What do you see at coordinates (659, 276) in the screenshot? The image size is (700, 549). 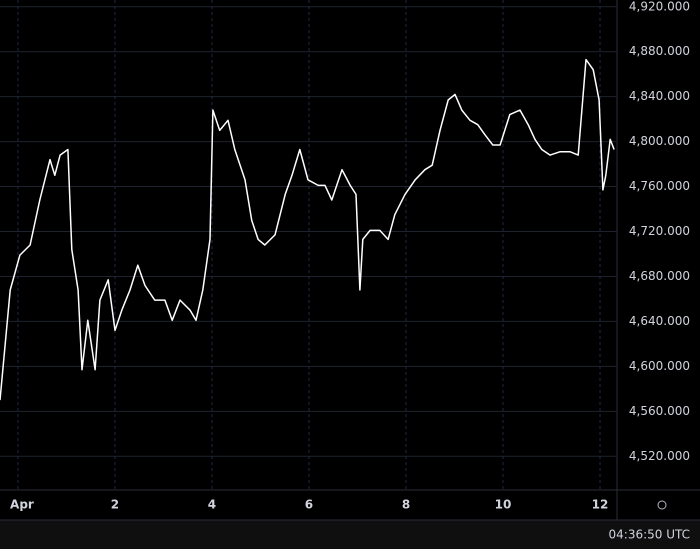 I see `y-tick-label: 4,680.000` at bounding box center [659, 276].